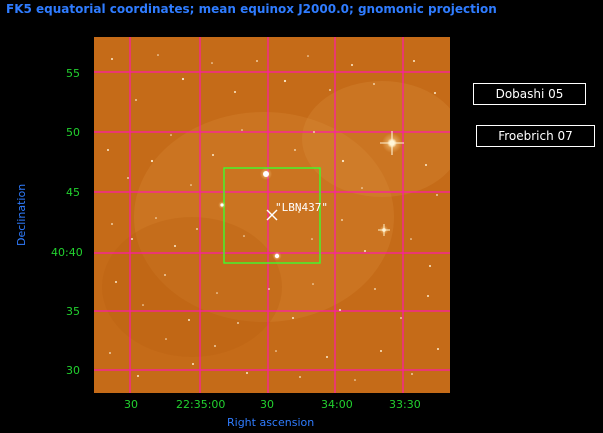 The image size is (603, 433). Describe the element at coordinates (73, 73) in the screenshot. I see `y-tick-55: 55` at that location.